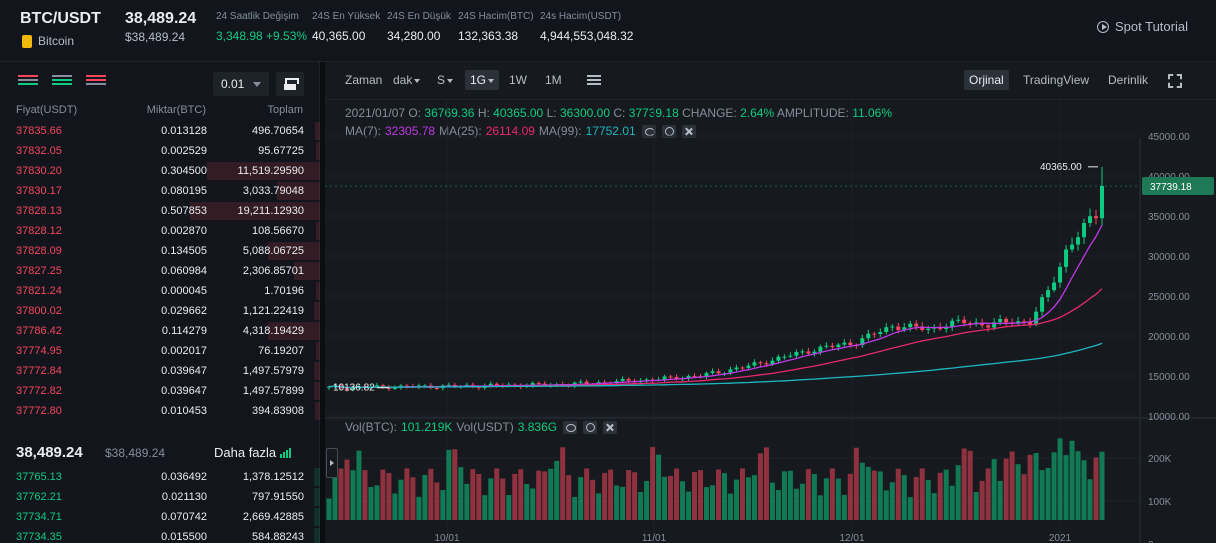 This screenshot has height=543, width=1216. What do you see at coordinates (160, 151) in the screenshot?
I see `order-book-row: 37832.05 0.002529 95.67725` at bounding box center [160, 151].